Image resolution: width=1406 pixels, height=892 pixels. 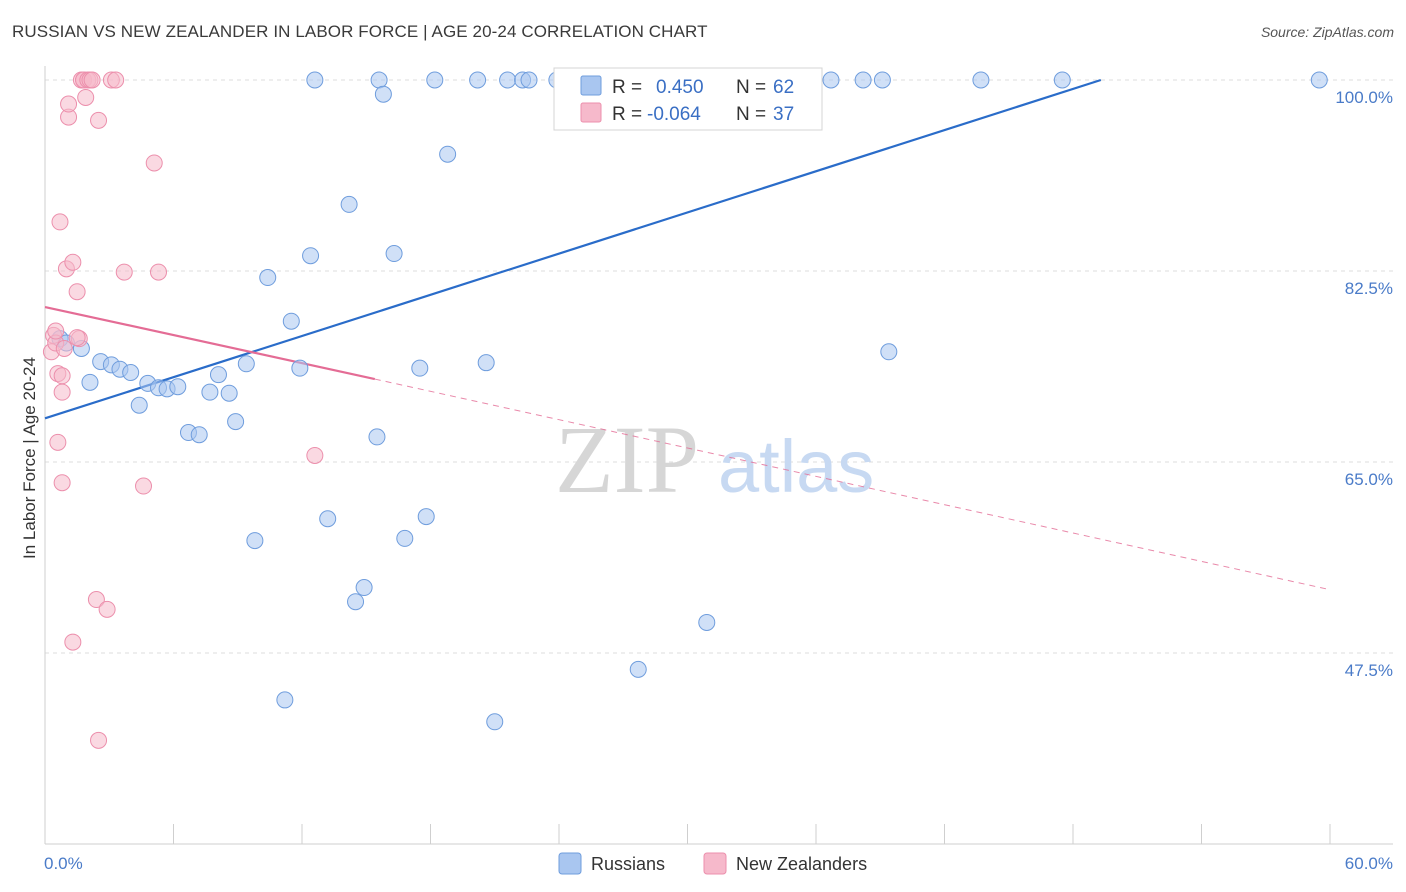 I want to click on legend-n-label-russians: N =, so click(x=751, y=87).